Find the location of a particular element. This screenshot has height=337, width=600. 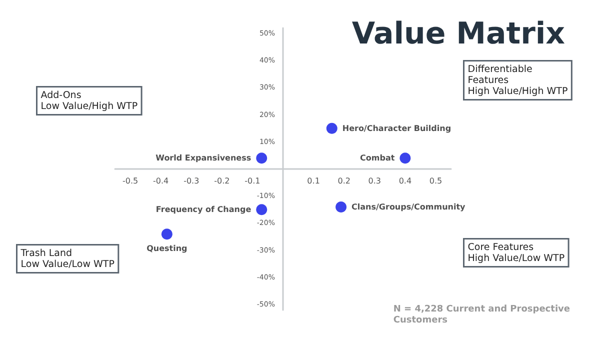

x-tick-label: 0.2 is located at coordinates (344, 181).